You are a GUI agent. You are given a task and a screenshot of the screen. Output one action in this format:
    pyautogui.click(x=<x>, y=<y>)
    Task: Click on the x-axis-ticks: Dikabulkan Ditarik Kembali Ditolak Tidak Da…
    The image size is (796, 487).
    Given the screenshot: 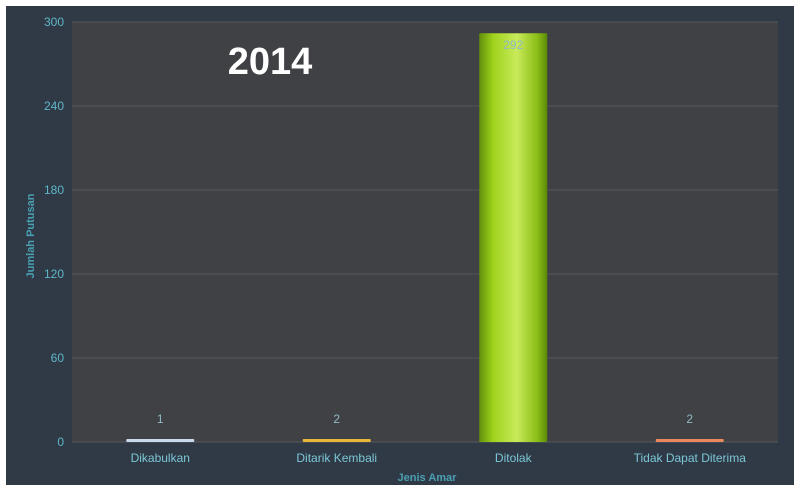 What is the action you would take?
    pyautogui.click(x=439, y=458)
    